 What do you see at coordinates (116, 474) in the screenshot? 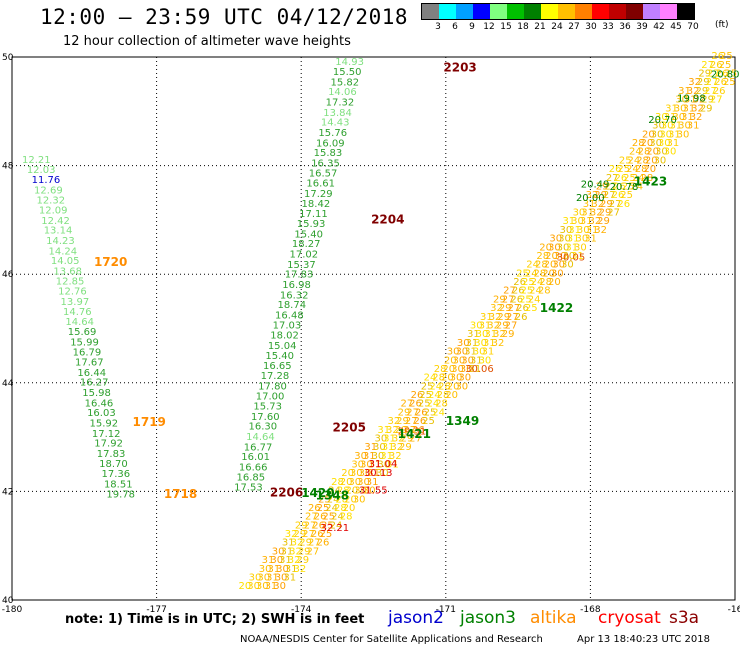
I see `track-value-left: 17.36` at bounding box center [116, 474].